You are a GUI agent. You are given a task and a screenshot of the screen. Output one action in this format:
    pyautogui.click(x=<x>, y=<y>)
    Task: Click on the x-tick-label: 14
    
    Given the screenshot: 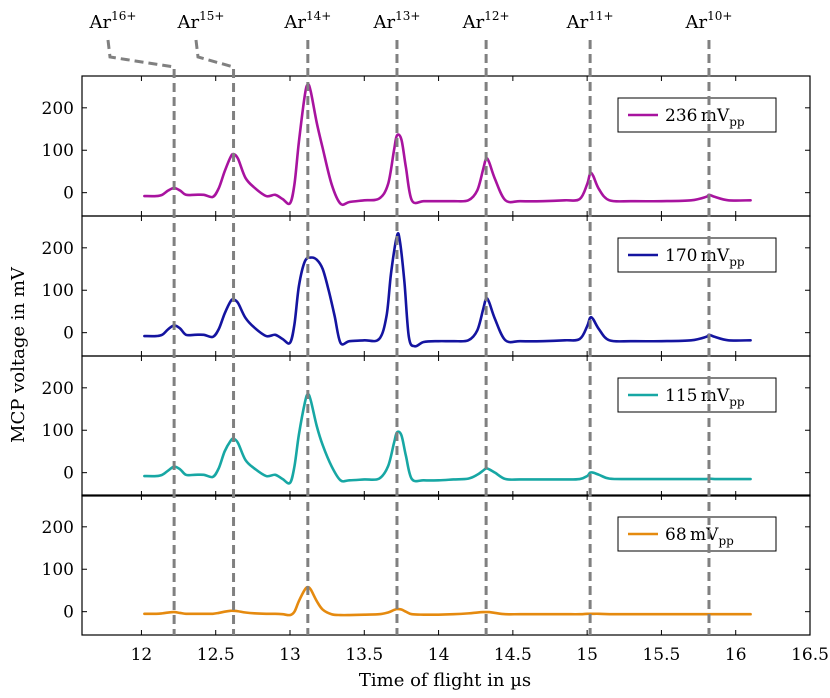 What is the action you would take?
    pyautogui.click(x=439, y=655)
    